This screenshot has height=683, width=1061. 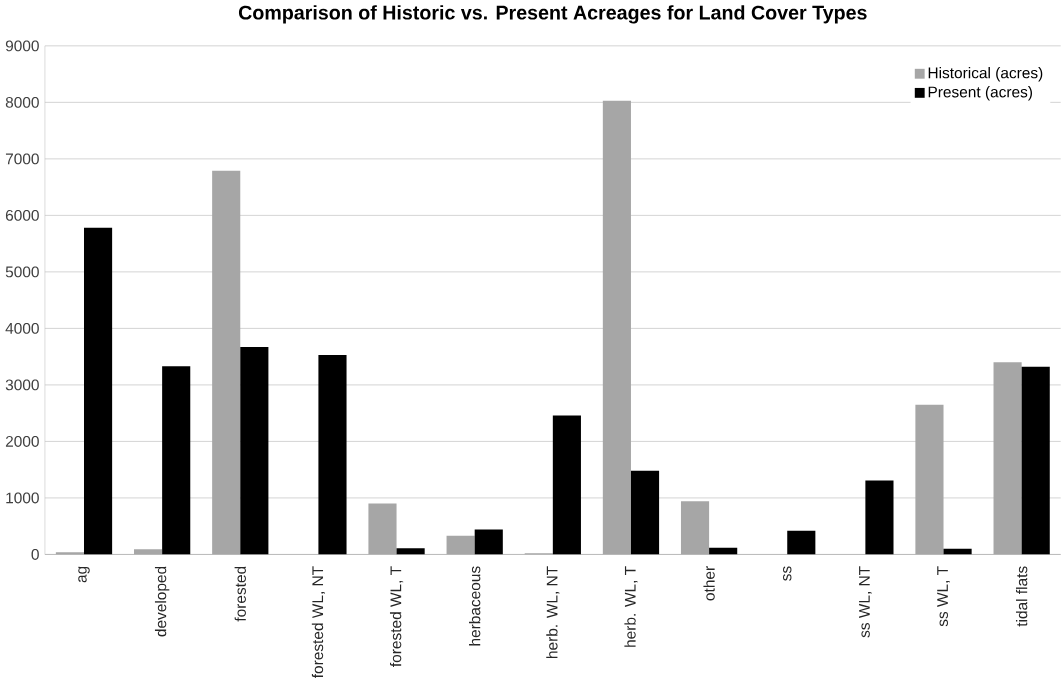 What do you see at coordinates (1021, 596) in the screenshot?
I see `x-tick-label: tidal flats` at bounding box center [1021, 596].